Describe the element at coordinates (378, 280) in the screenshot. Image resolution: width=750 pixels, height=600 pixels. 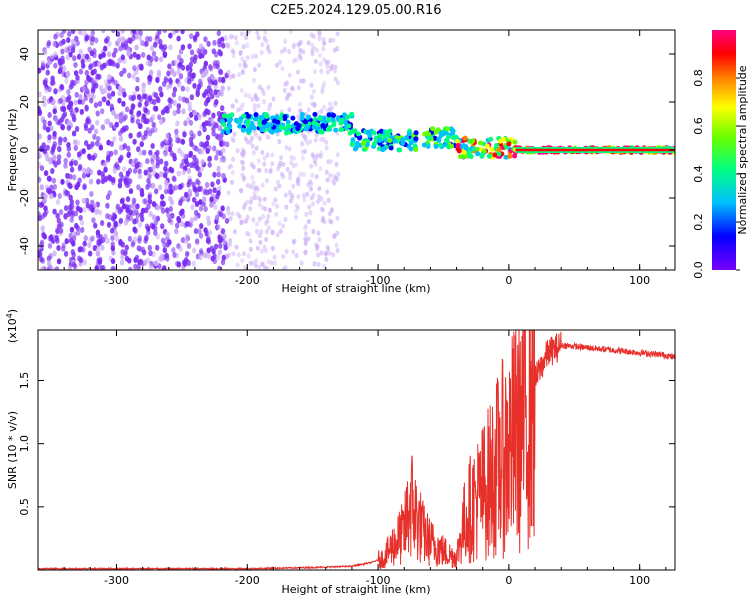
I see `x-tick-label: -100` at that location.